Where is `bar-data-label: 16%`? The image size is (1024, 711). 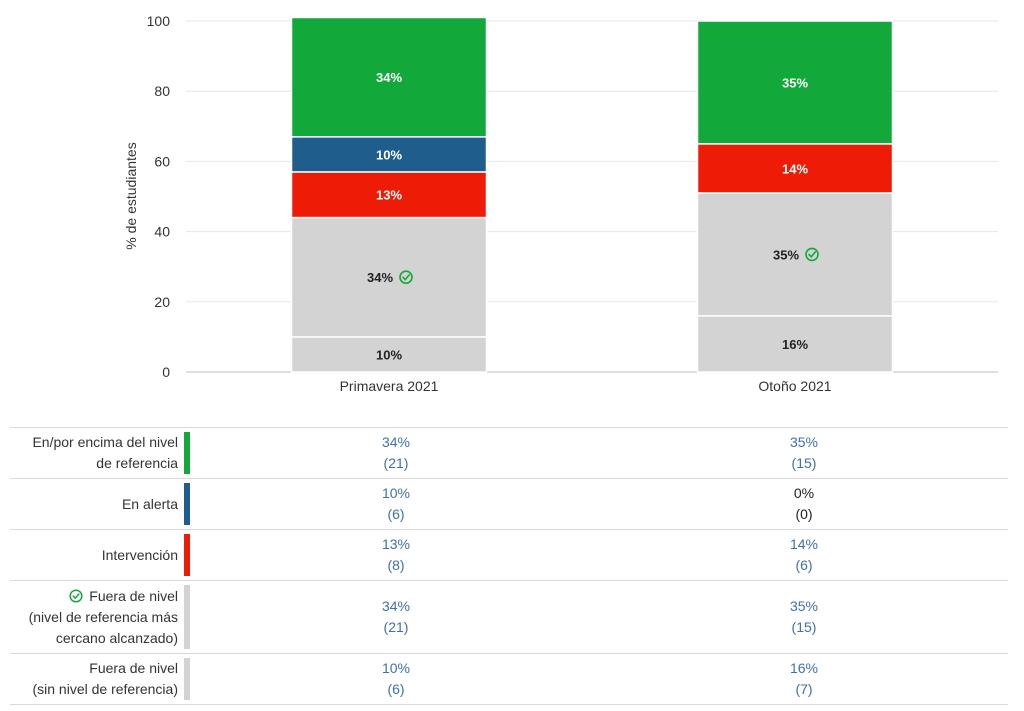
bar-data-label: 16% is located at coordinates (795, 344).